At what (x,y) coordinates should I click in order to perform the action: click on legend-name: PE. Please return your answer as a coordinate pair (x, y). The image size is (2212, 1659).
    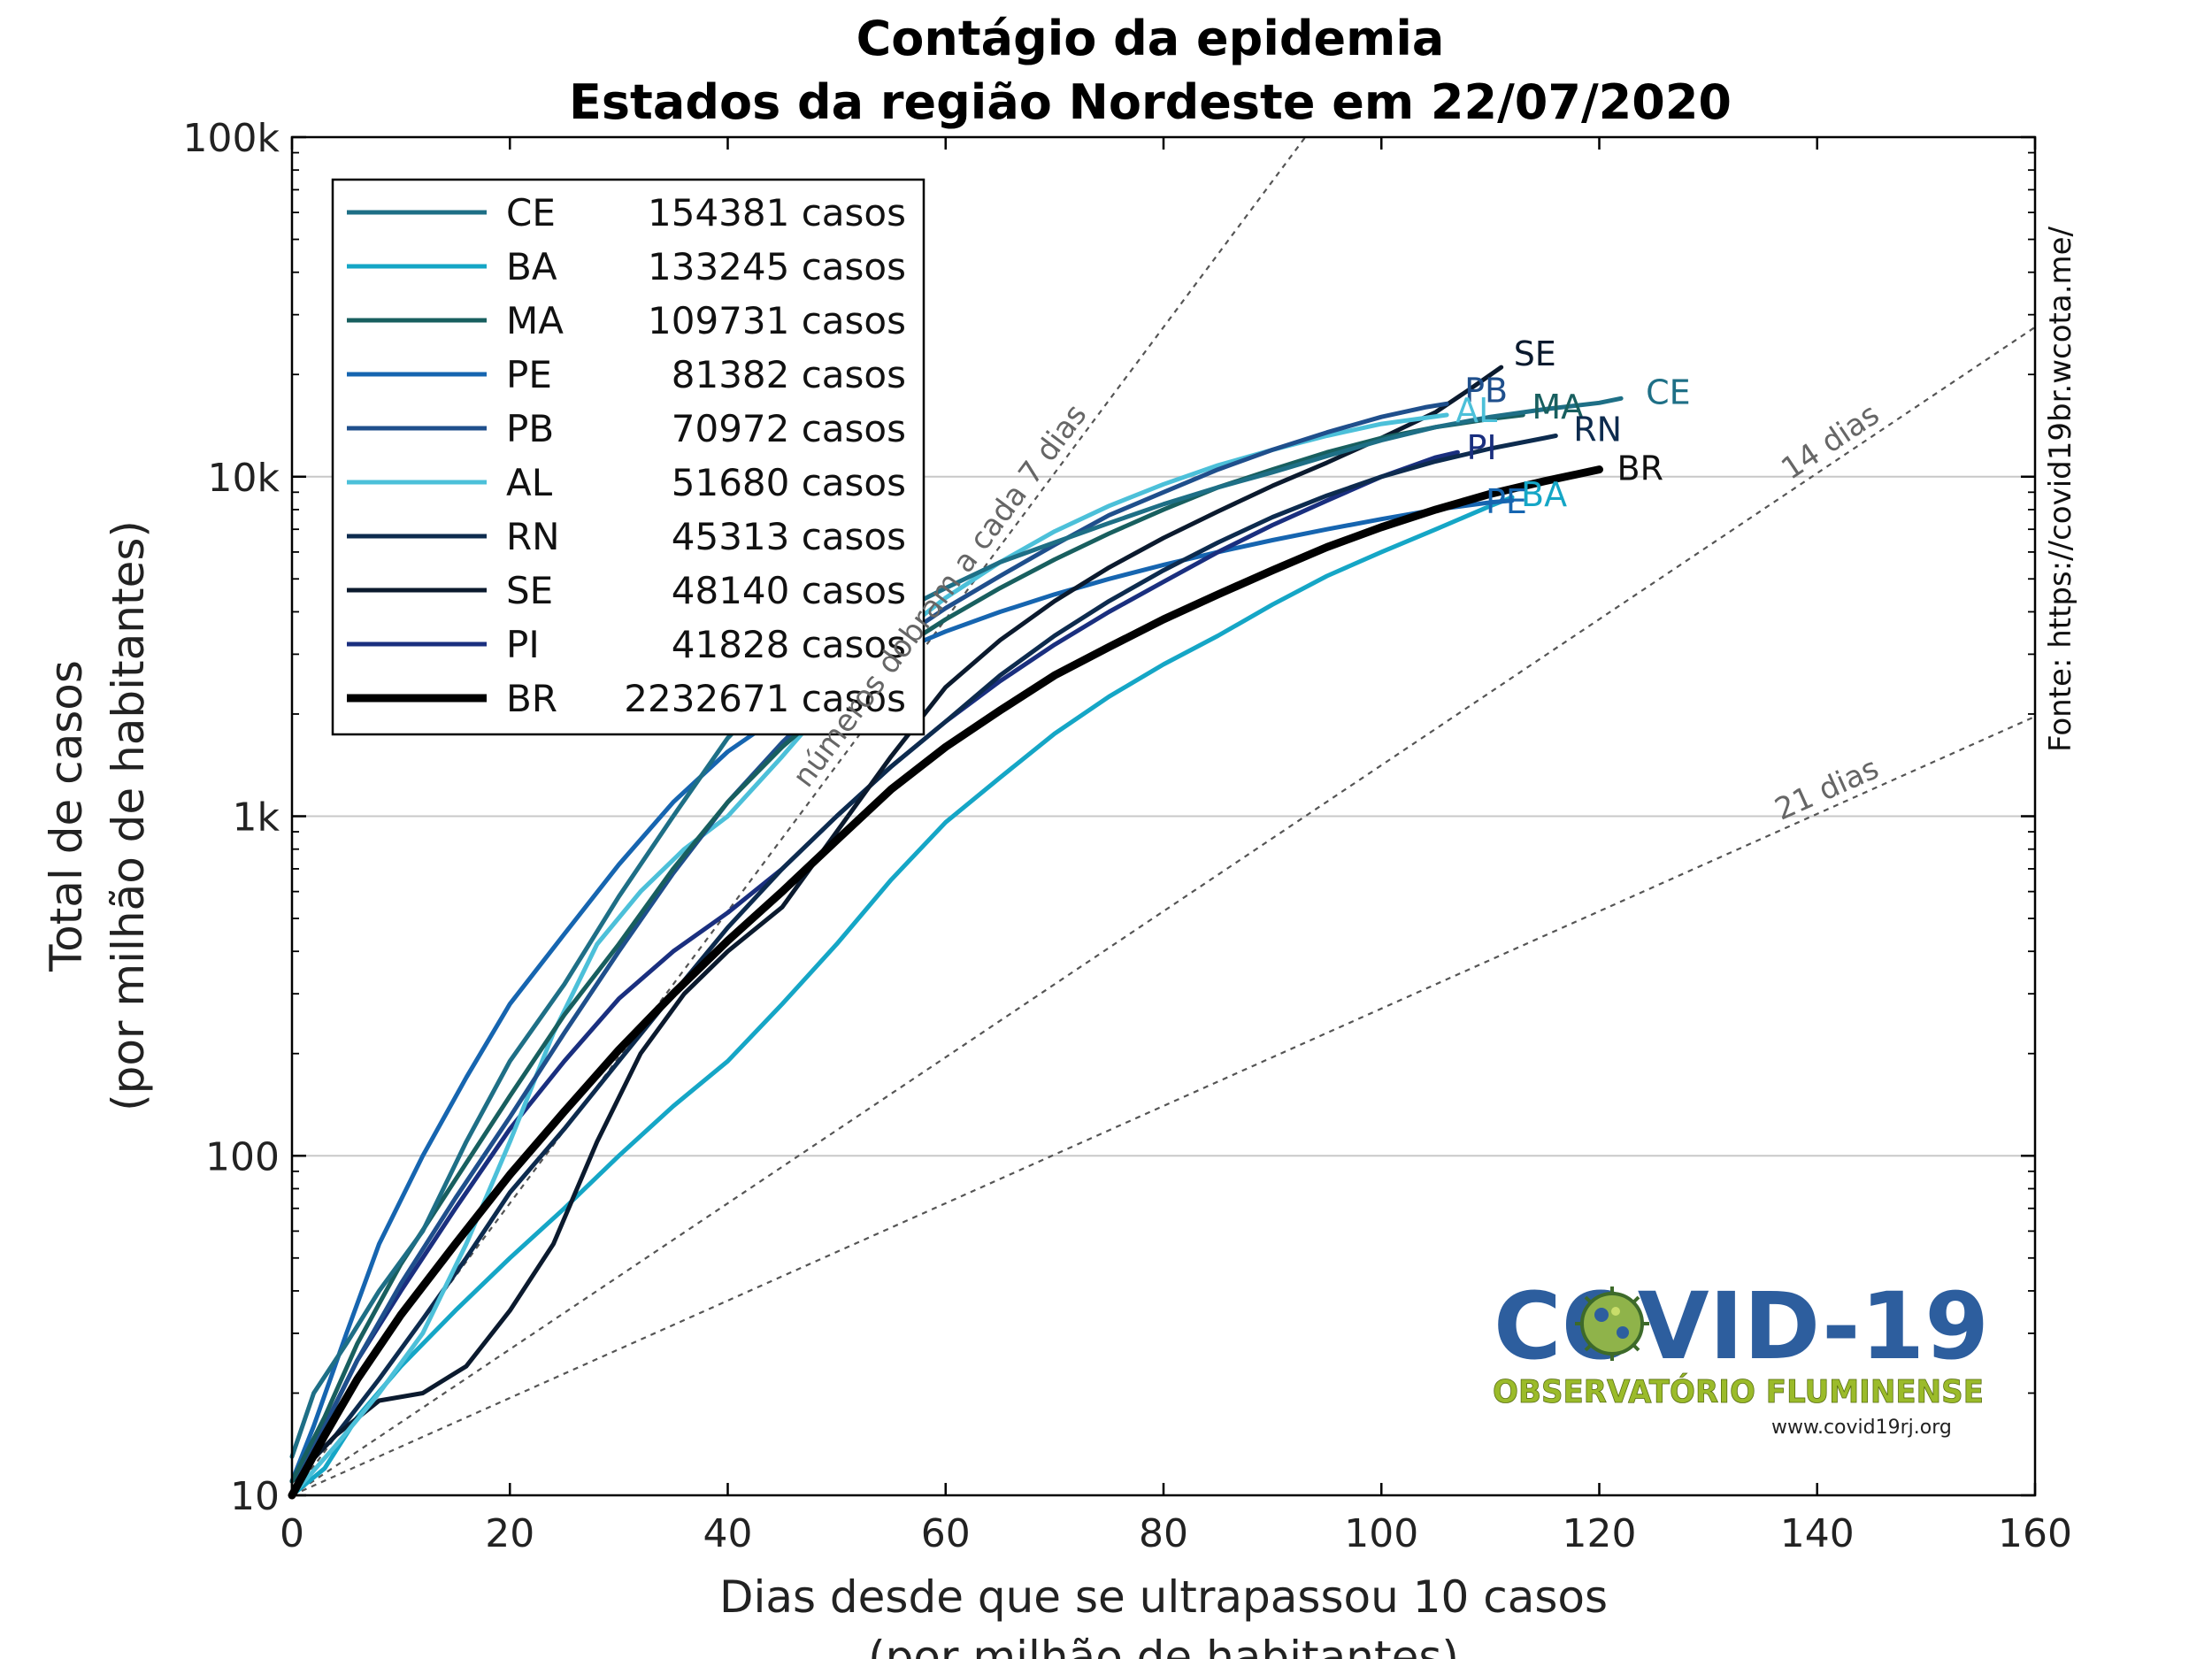
    Looking at the image, I should click on (529, 375).